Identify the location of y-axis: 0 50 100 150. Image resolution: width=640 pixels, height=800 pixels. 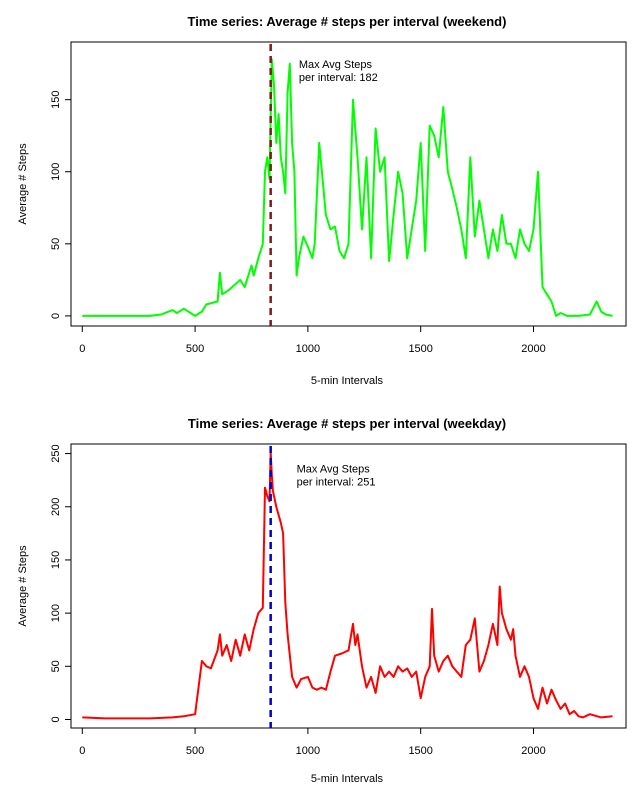
(60, 204).